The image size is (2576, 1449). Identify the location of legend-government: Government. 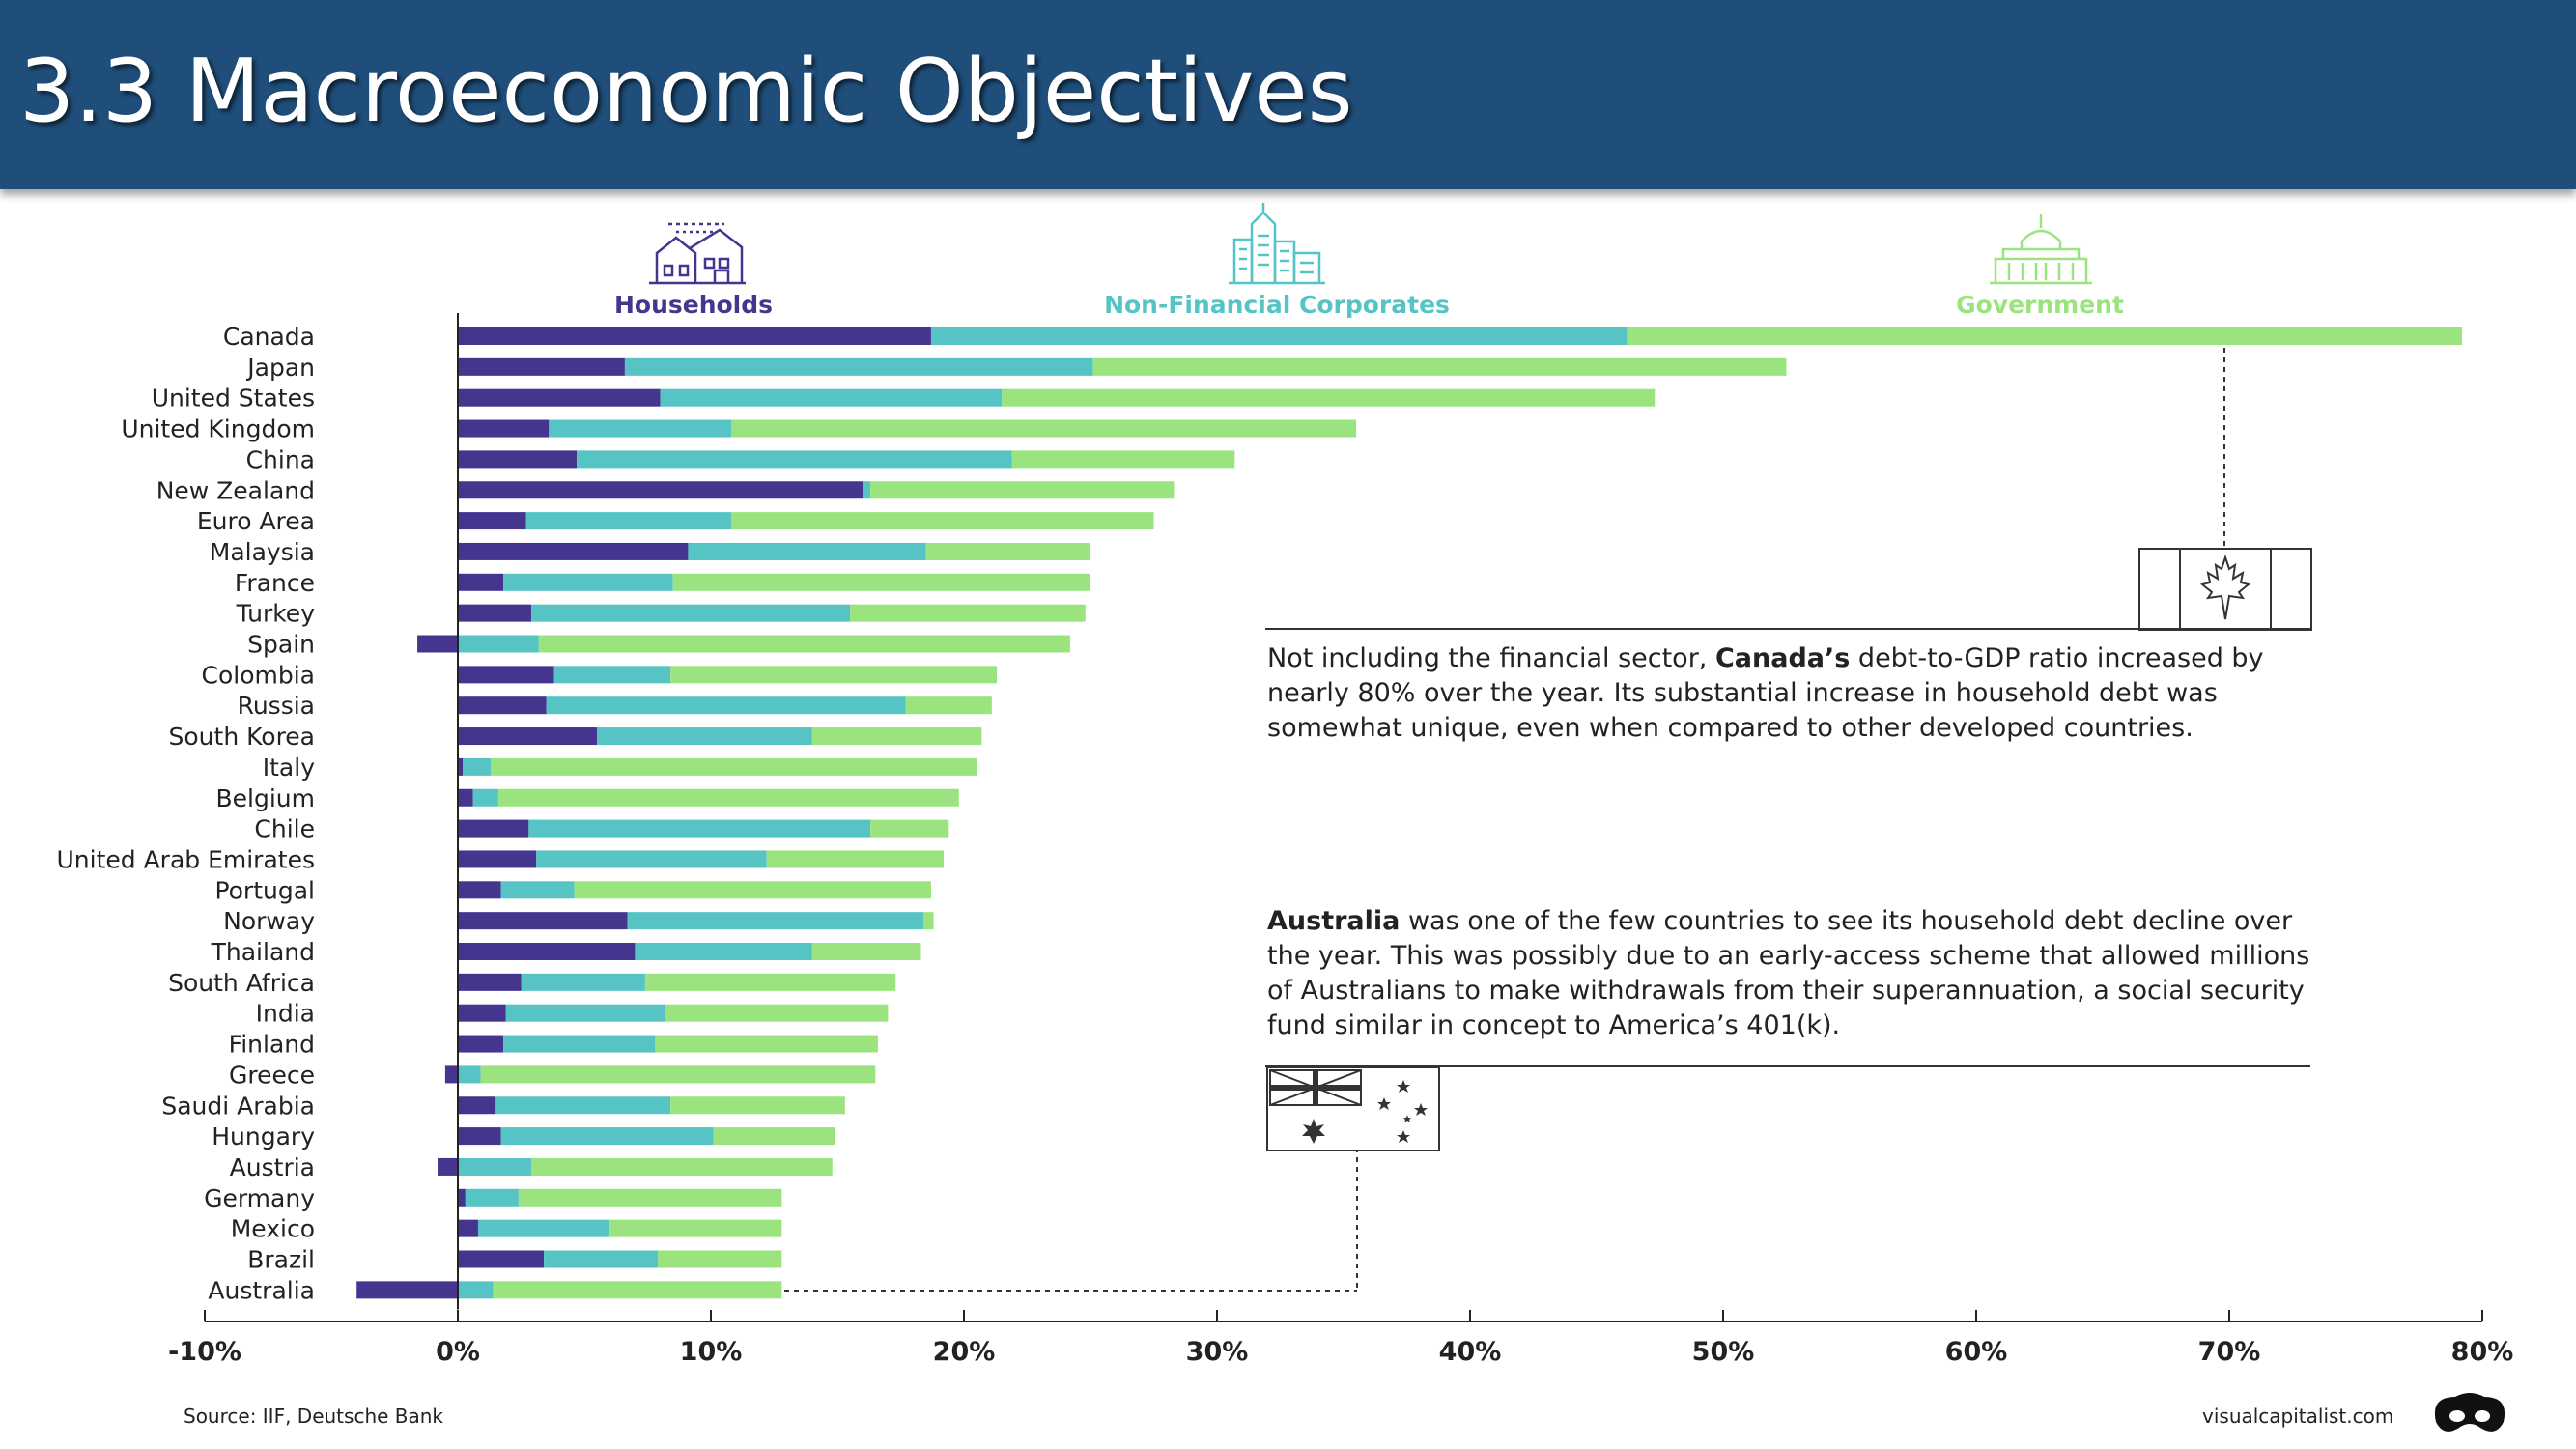
(2040, 305).